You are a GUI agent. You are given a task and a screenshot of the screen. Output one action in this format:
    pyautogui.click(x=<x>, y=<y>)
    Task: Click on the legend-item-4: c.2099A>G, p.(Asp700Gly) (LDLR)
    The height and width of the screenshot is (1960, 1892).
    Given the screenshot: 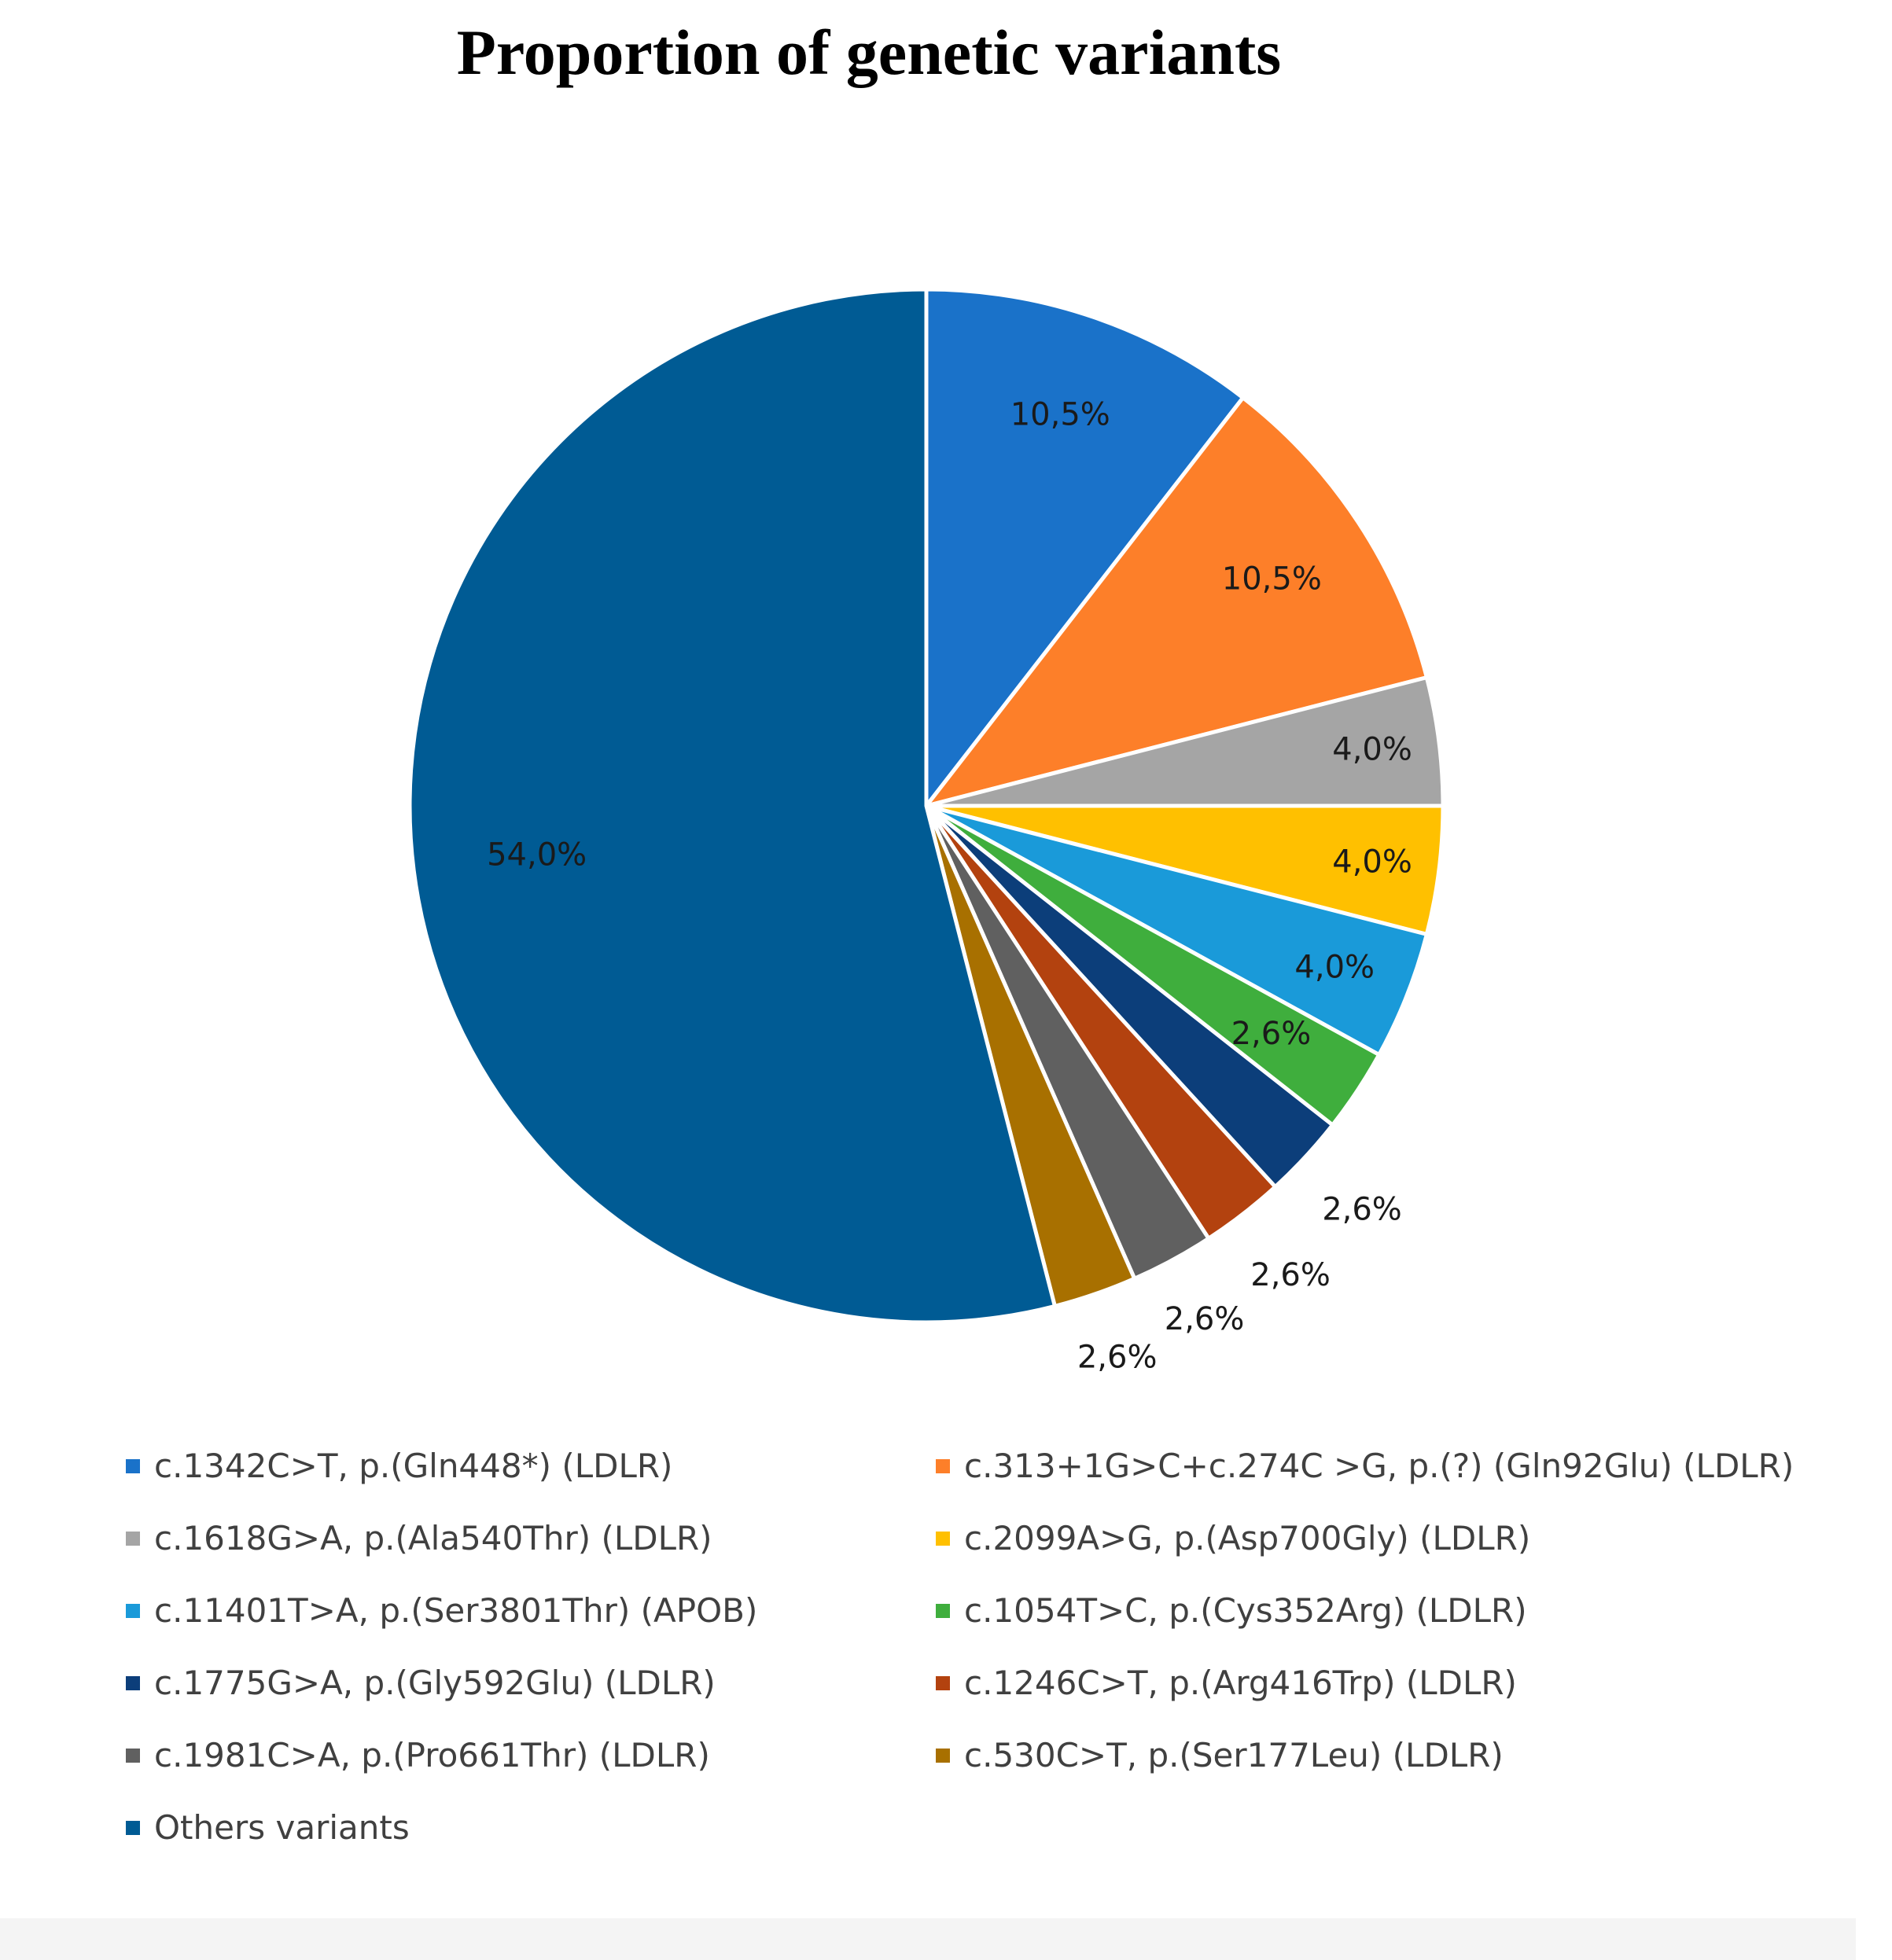 What is the action you would take?
    pyautogui.click(x=1233, y=1538)
    